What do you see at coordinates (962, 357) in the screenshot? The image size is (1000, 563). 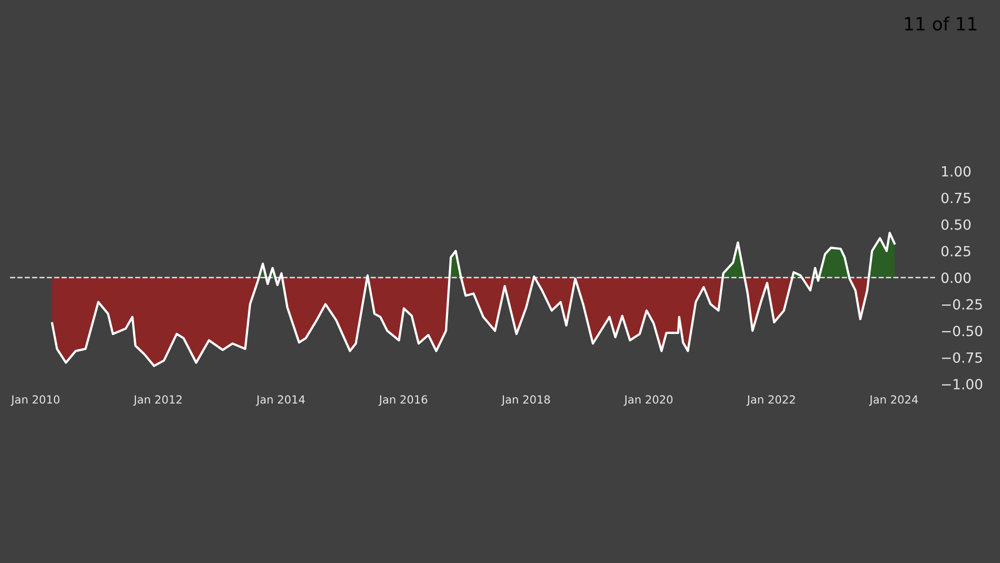 I see `y-tick-label: −0.75` at bounding box center [962, 357].